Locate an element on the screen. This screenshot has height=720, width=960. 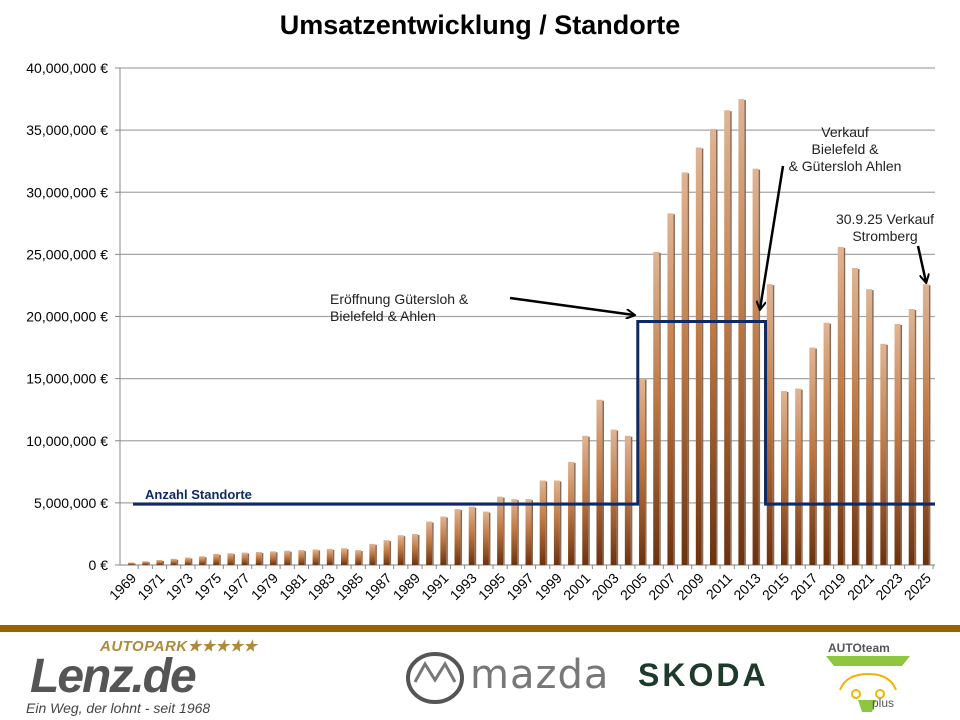
sale2-line1: 30.9.25 Verkauf is located at coordinates (885, 219).